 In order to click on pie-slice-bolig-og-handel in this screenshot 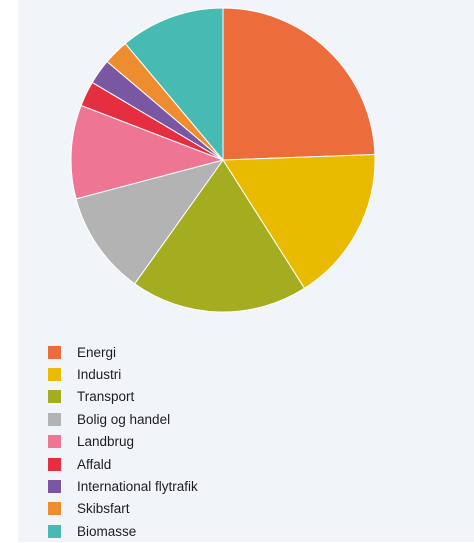, I will do `click(150, 222)`.